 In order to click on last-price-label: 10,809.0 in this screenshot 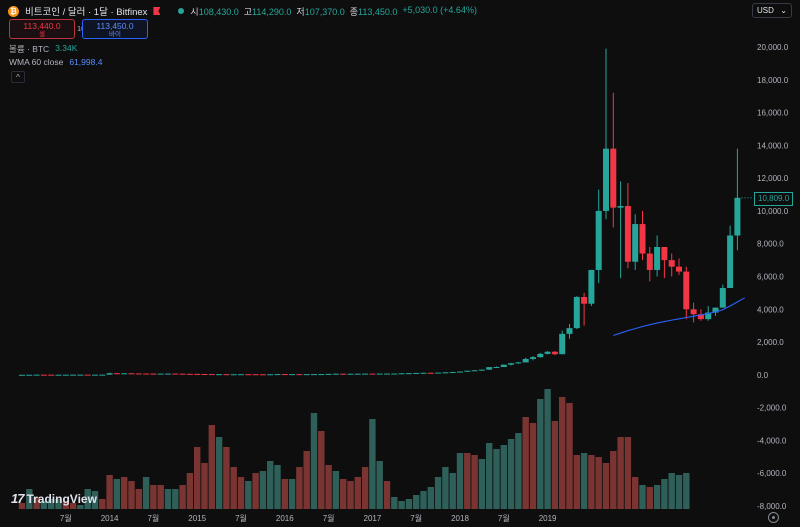, I will do `click(774, 199)`.